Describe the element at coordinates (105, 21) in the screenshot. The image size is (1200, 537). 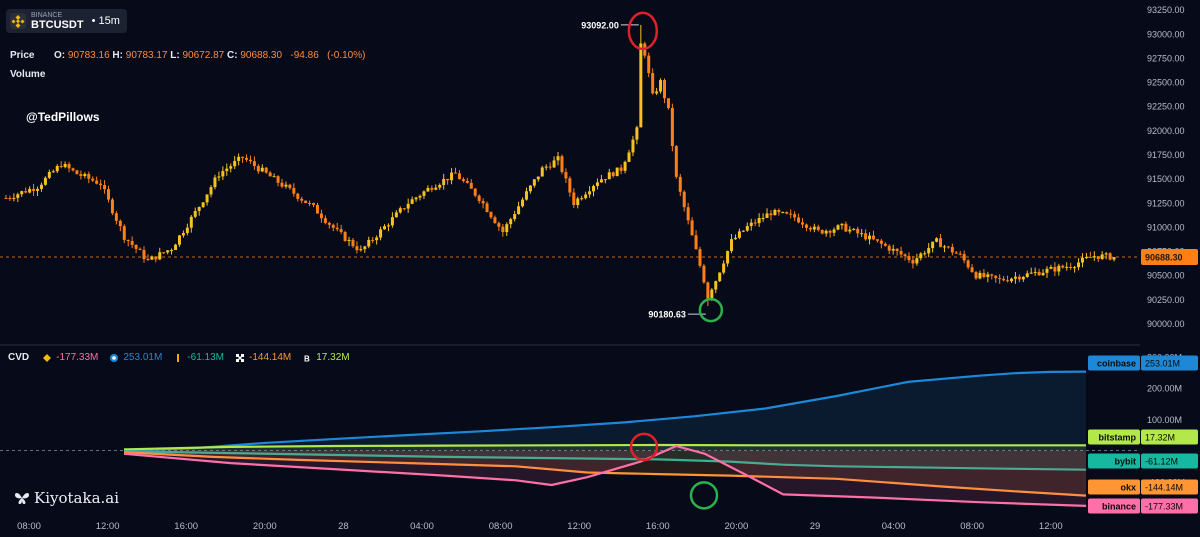
I see `timeframe: • 15m` at that location.